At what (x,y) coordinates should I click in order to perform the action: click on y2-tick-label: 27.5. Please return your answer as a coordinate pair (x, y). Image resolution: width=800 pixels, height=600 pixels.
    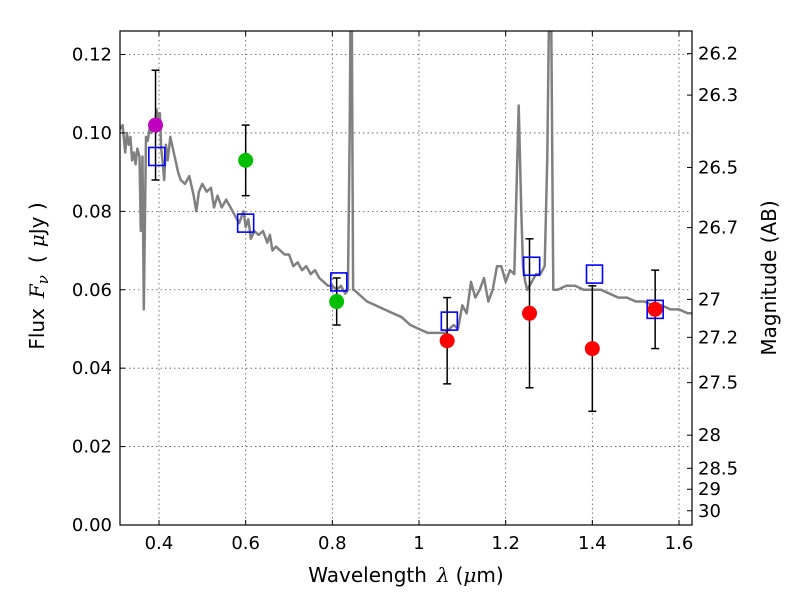
    Looking at the image, I should click on (718, 383).